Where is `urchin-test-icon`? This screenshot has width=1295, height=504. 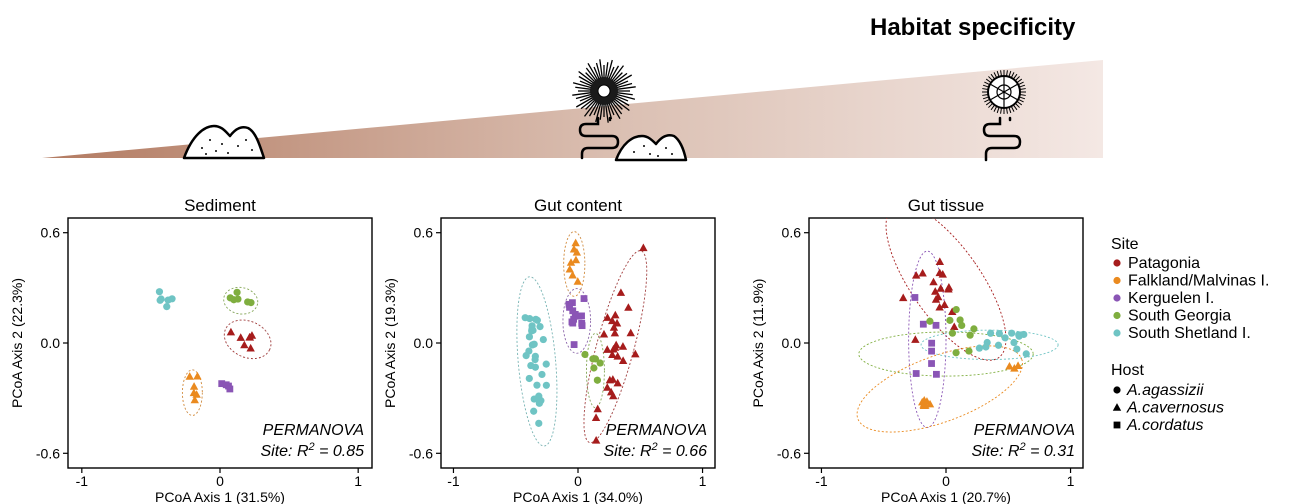 urchin-test-icon is located at coordinates (1004, 92).